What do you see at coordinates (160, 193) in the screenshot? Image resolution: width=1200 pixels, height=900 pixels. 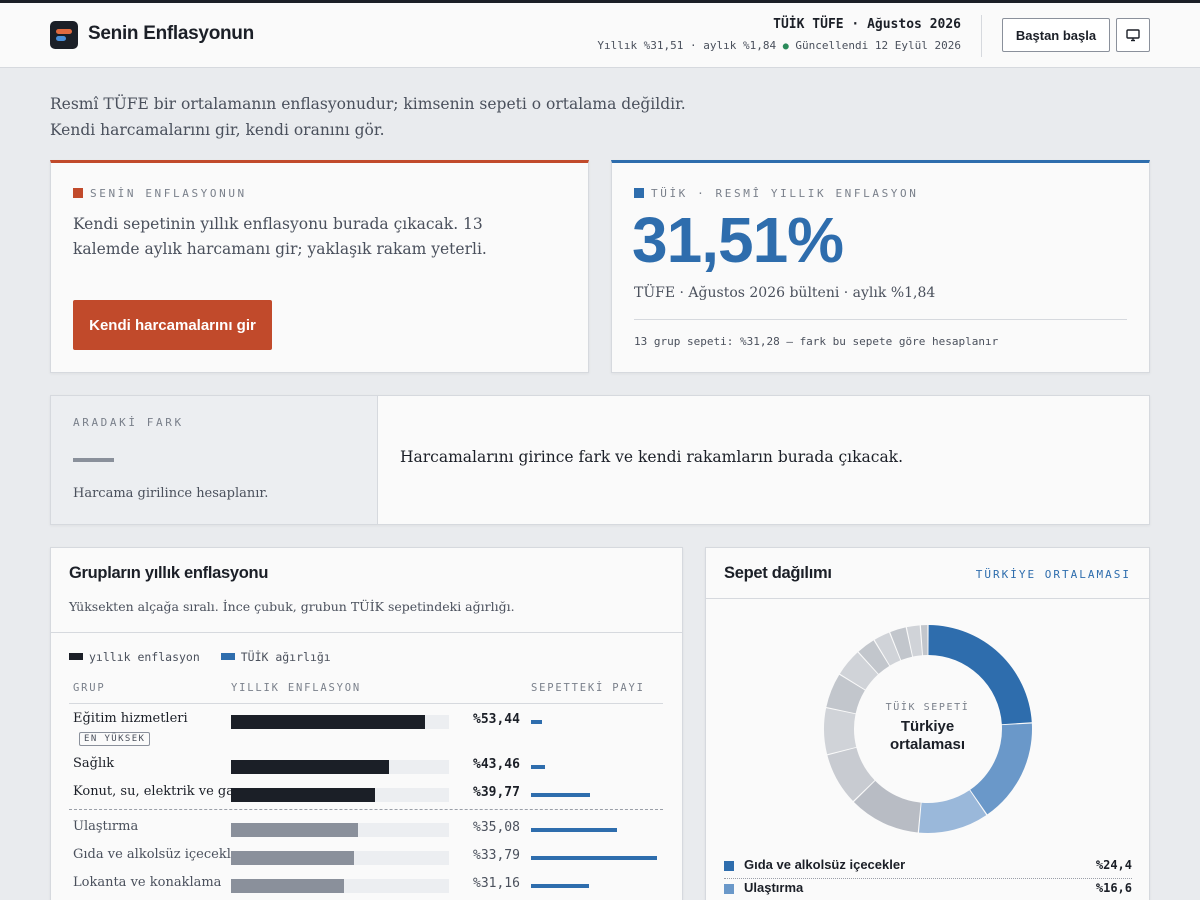 I see `your-inflation-kicker: SENİN ENFLASYONUN` at bounding box center [160, 193].